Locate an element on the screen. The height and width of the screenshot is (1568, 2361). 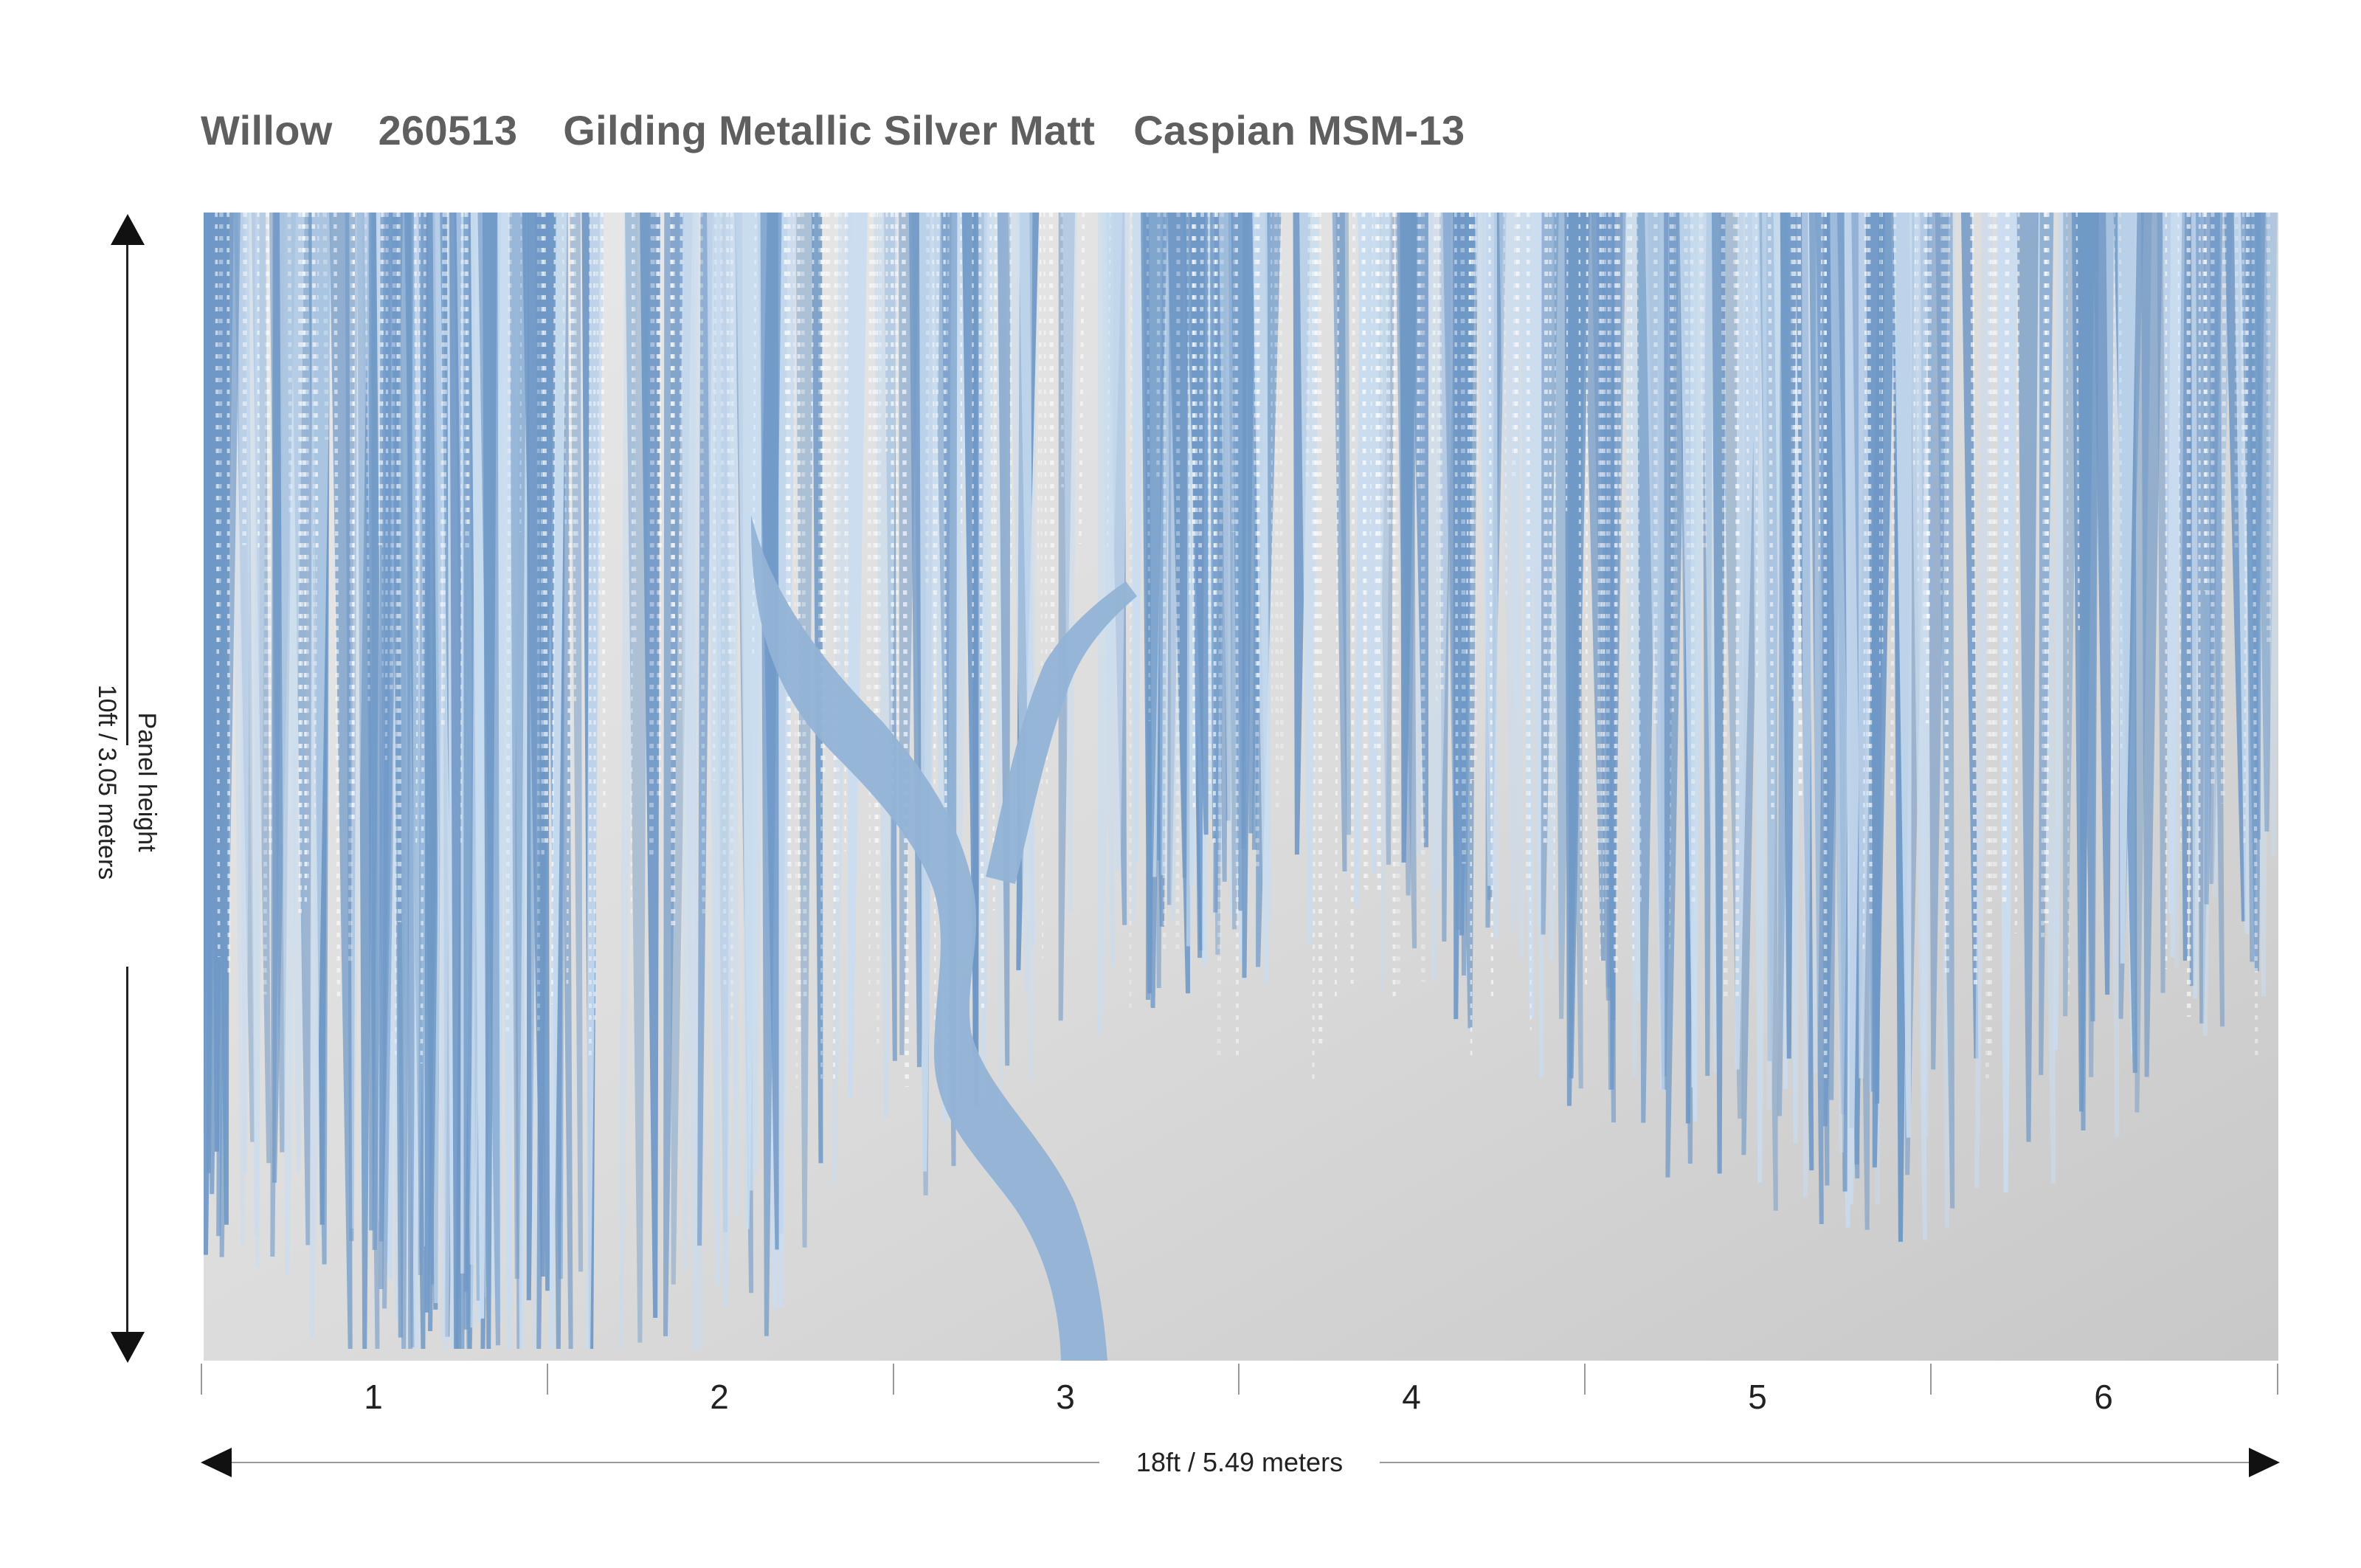
arrow-right-icon is located at coordinates (2264, 1462).